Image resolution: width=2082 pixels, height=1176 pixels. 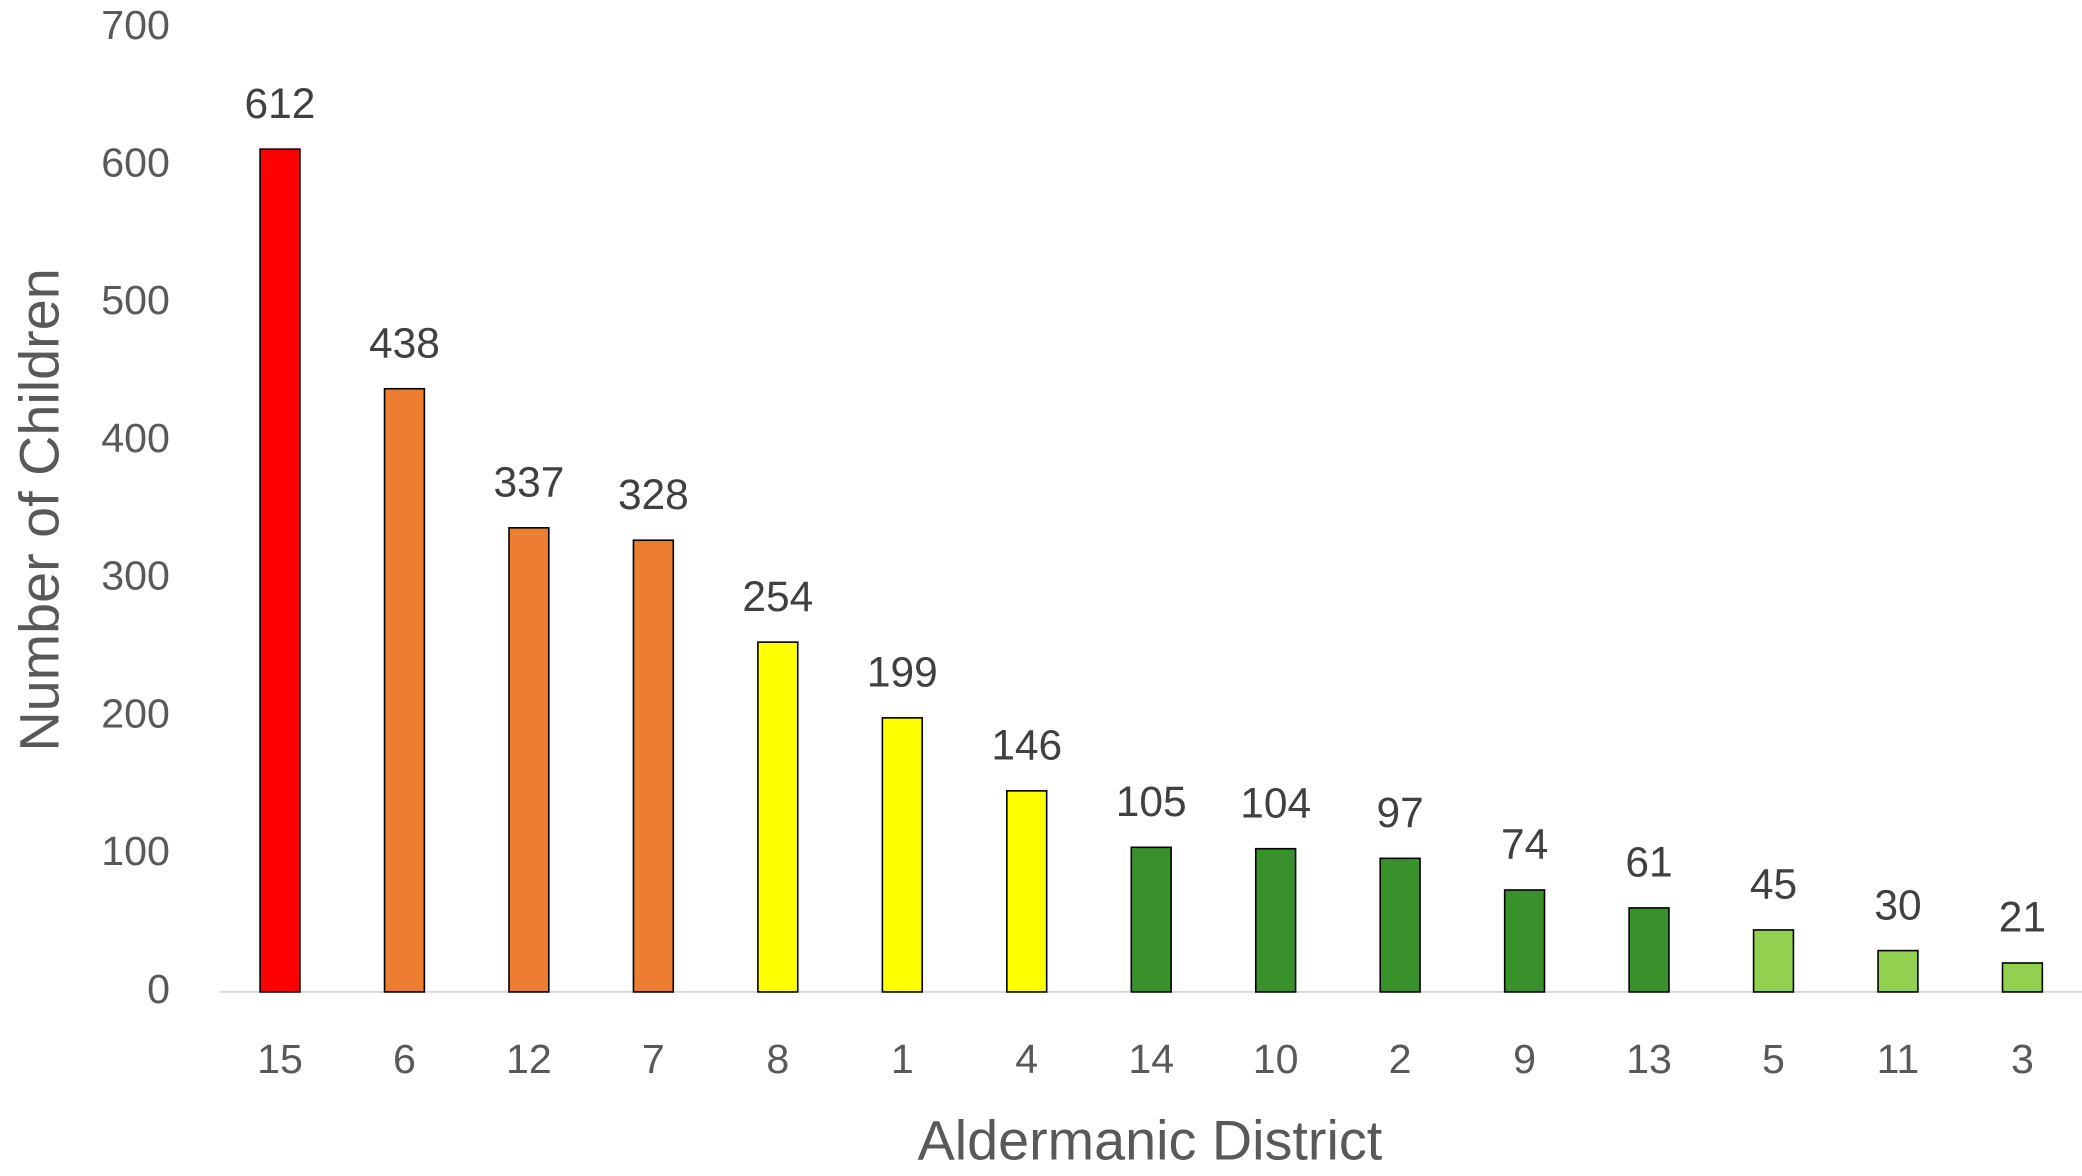 What do you see at coordinates (135, 576) in the screenshot?
I see `y-tick-label: 300` at bounding box center [135, 576].